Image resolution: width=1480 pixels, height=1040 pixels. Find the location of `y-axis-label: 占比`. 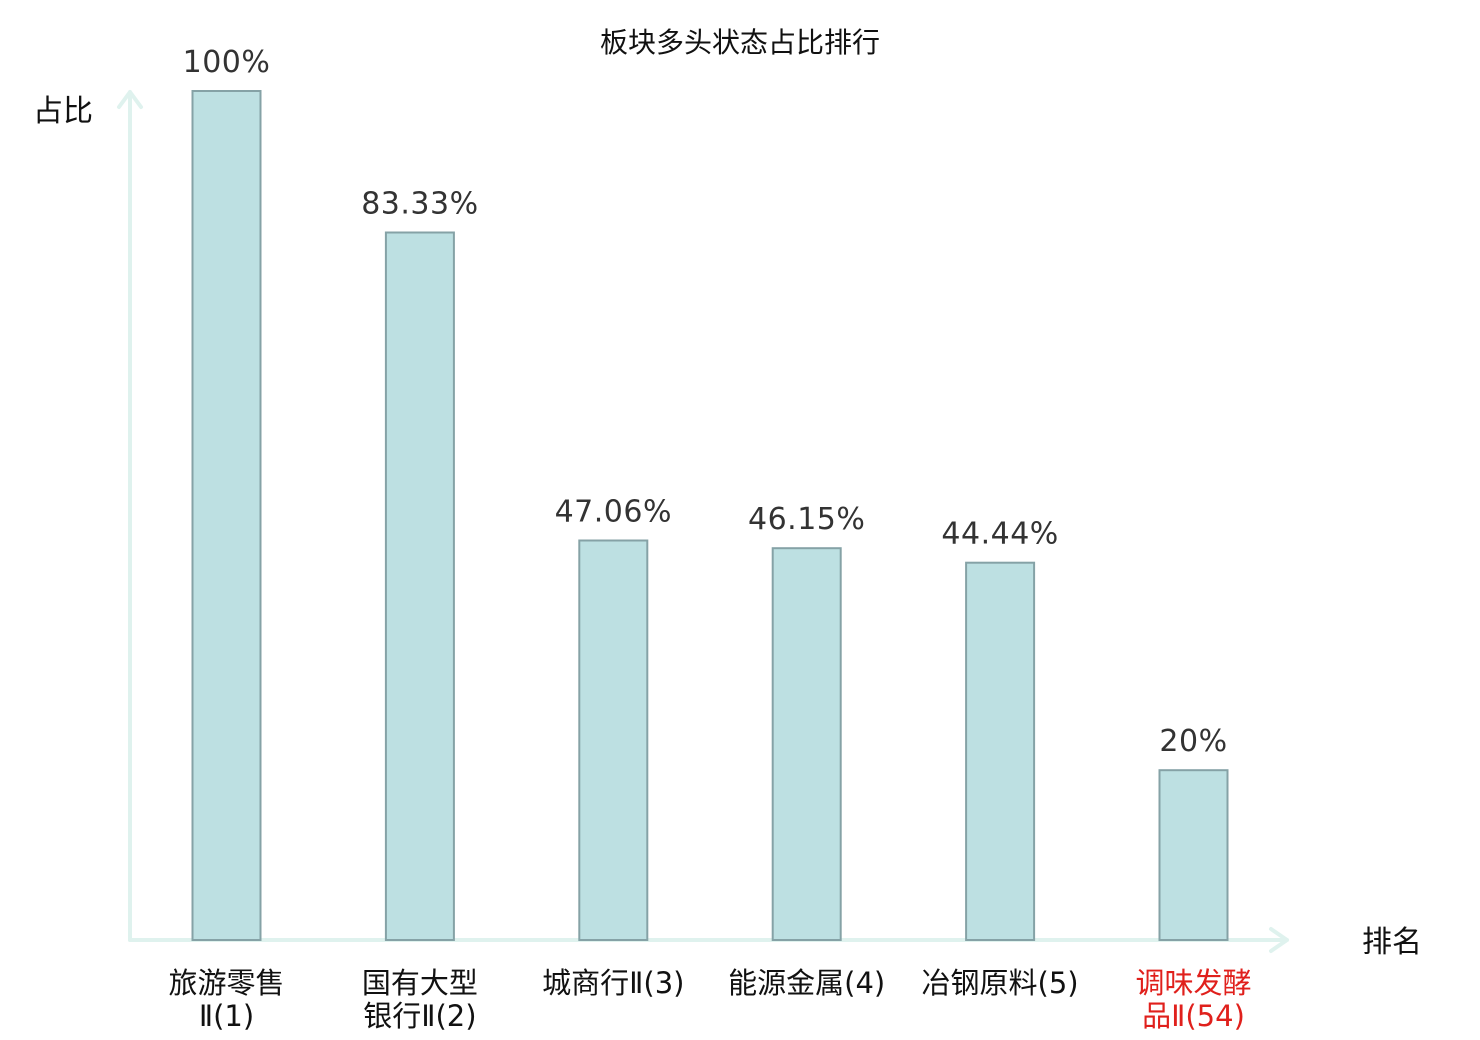

y-axis-label: 占比 is located at coordinates (63, 111).